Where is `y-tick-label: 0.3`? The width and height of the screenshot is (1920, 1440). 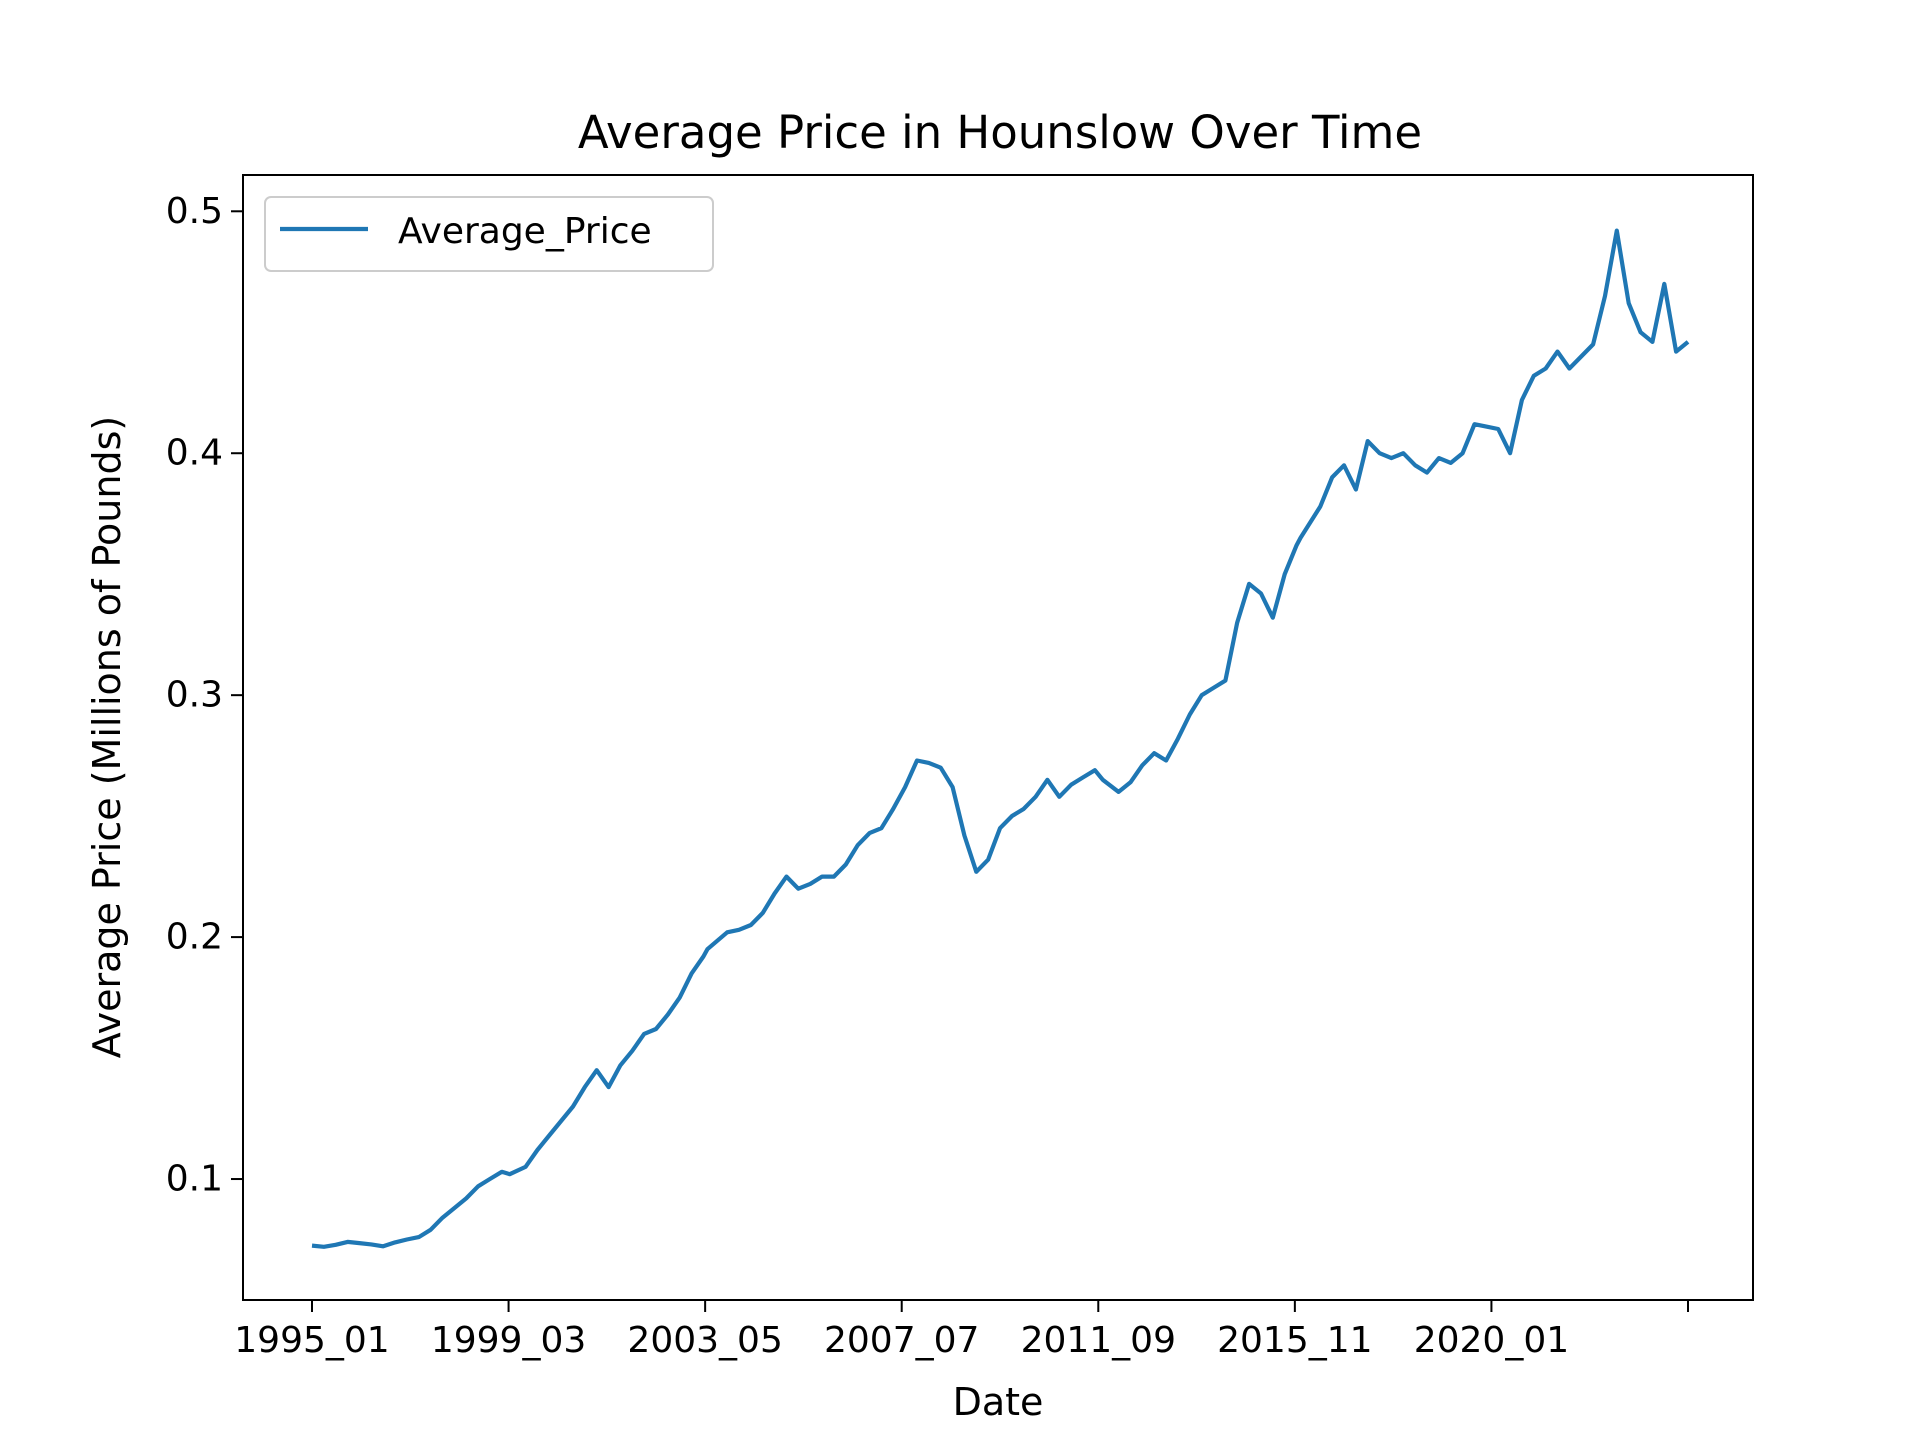 y-tick-label: 0.3 is located at coordinates (194, 695).